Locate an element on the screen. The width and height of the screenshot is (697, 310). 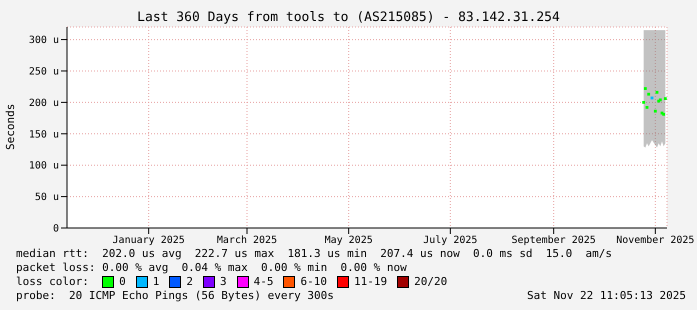
x-tick-label: May 2025 is located at coordinates (348, 240).